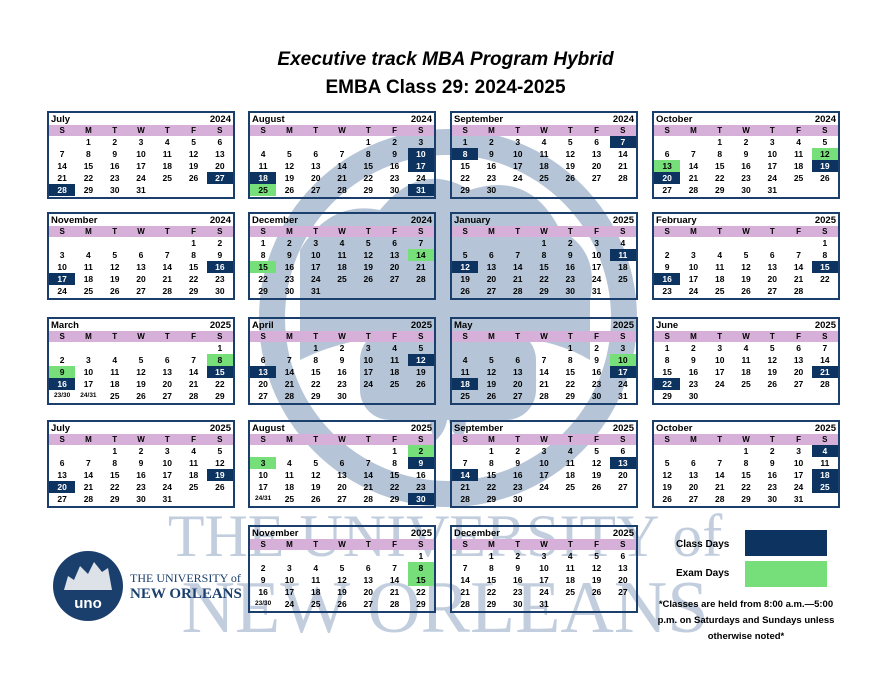 The image size is (891, 689). I want to click on month-header: October 2024, so click(746, 119).